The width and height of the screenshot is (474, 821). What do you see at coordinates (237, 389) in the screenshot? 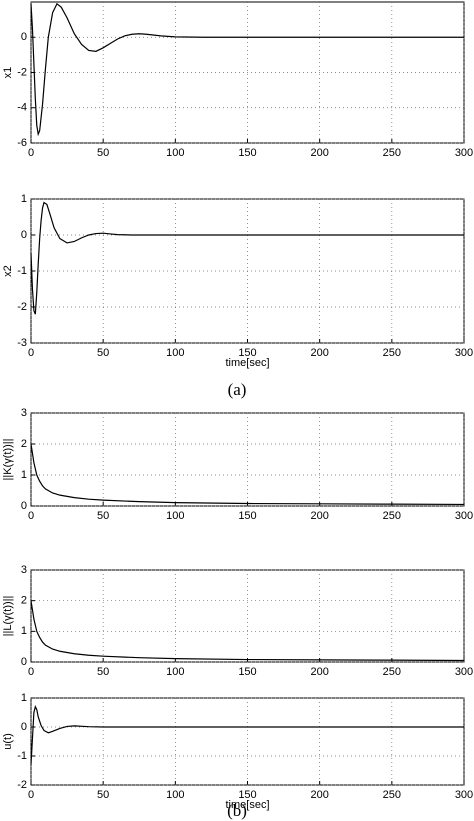
I see `caption: (a)` at bounding box center [237, 389].